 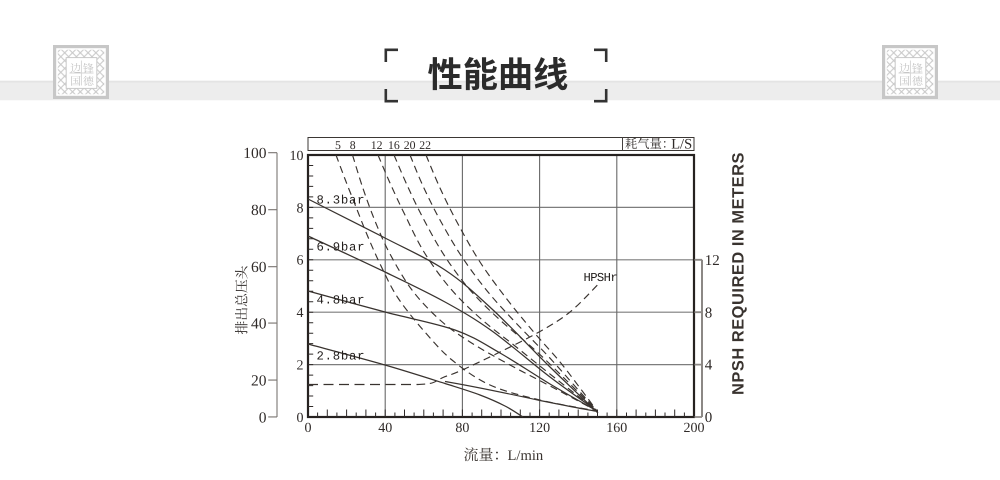 I want to click on svg-text: 6.9bar, so click(x=341, y=248).